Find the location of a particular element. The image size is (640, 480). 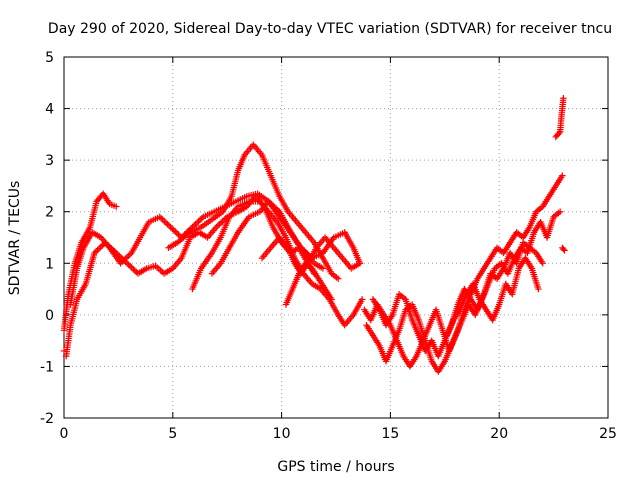

series-trace-l is located at coordinates (492, 296).